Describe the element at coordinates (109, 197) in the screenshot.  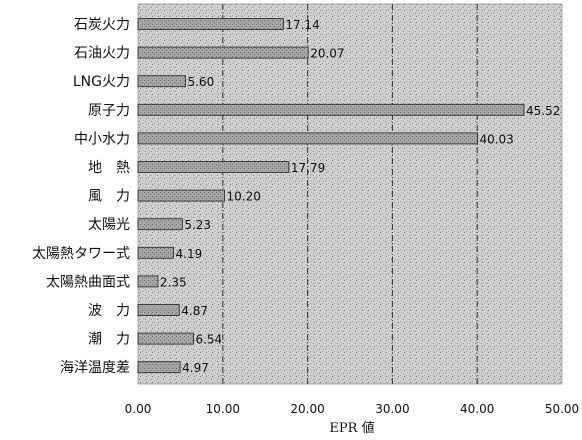
I see `category-label-7: 風 力` at that location.